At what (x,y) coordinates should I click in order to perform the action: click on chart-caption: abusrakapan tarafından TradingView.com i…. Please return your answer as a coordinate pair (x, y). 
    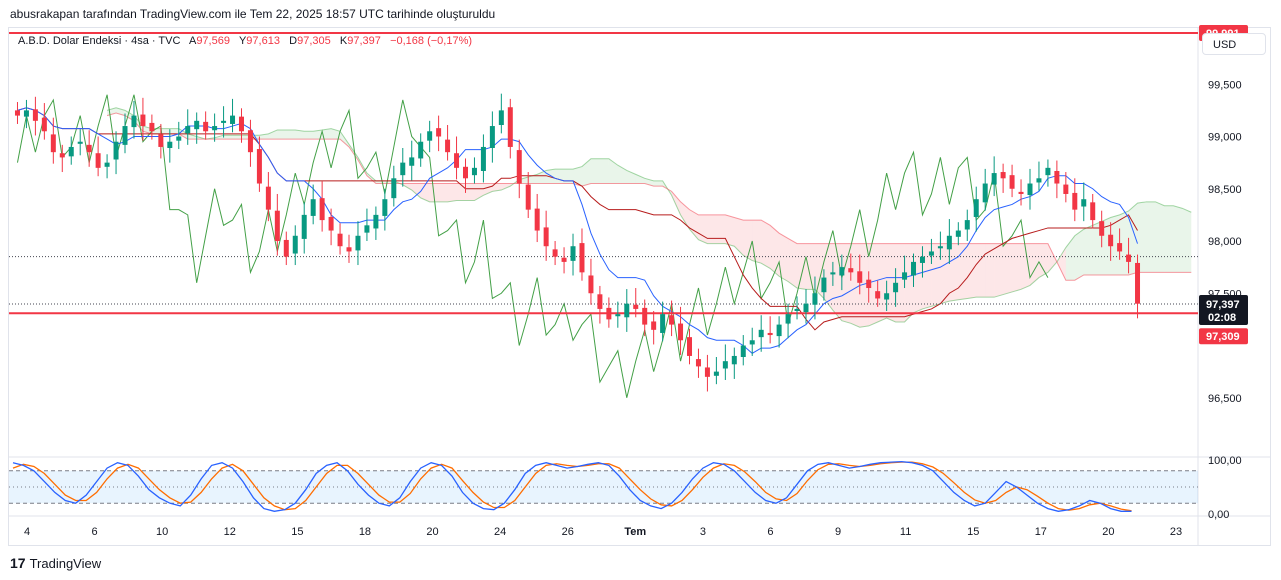
    Looking at the image, I should click on (253, 14).